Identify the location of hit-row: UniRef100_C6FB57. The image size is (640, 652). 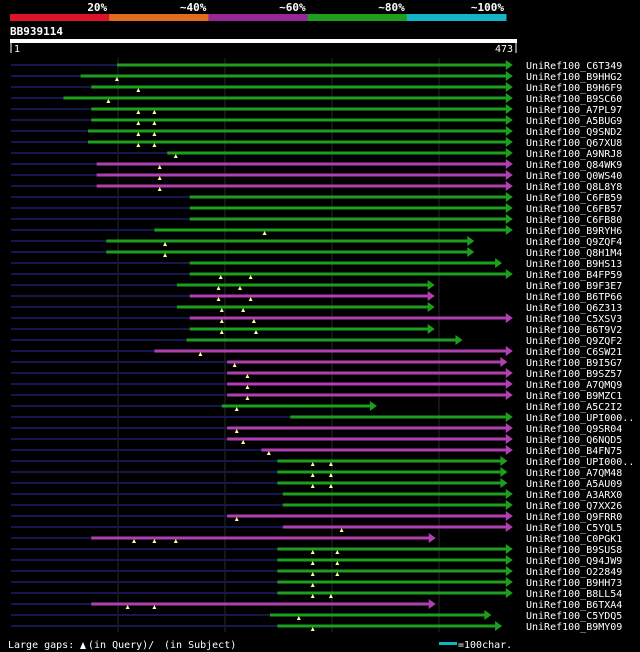
(316, 209).